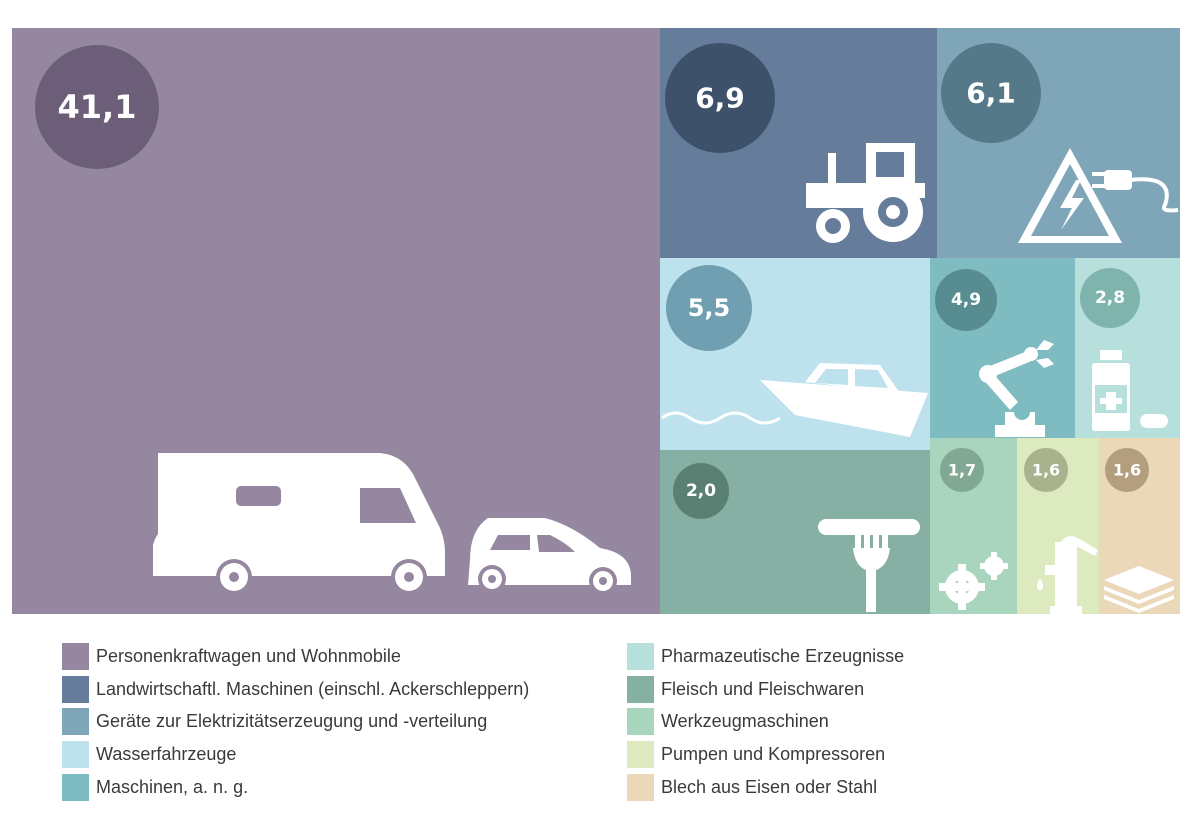 The image size is (1201, 829). What do you see at coordinates (1067, 575) in the screenshot?
I see `water-pump-icon` at bounding box center [1067, 575].